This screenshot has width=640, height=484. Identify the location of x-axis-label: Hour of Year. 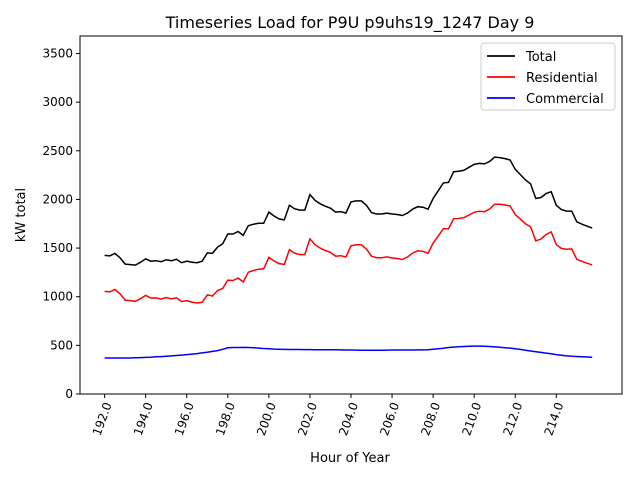
(350, 458).